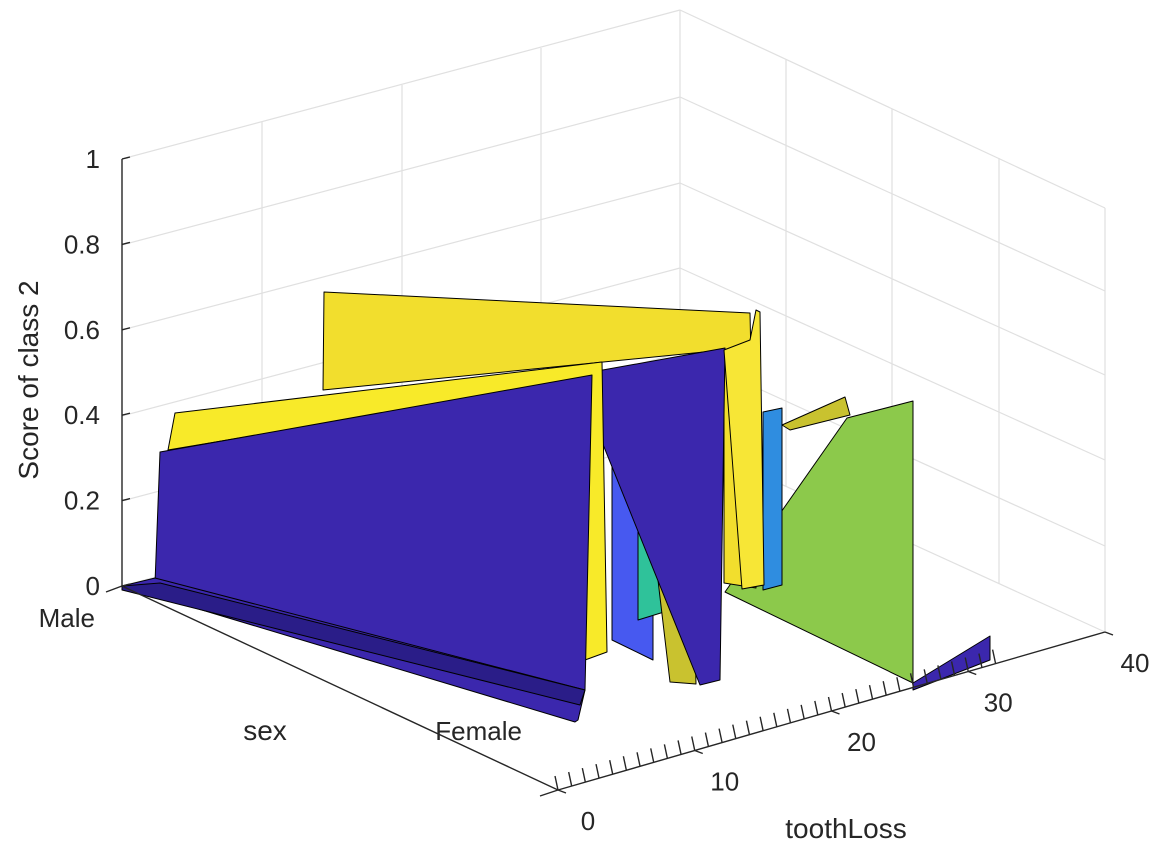 This screenshot has width=1169, height=854. Describe the element at coordinates (93, 586) in the screenshot. I see `z-tick-label: 0` at that location.